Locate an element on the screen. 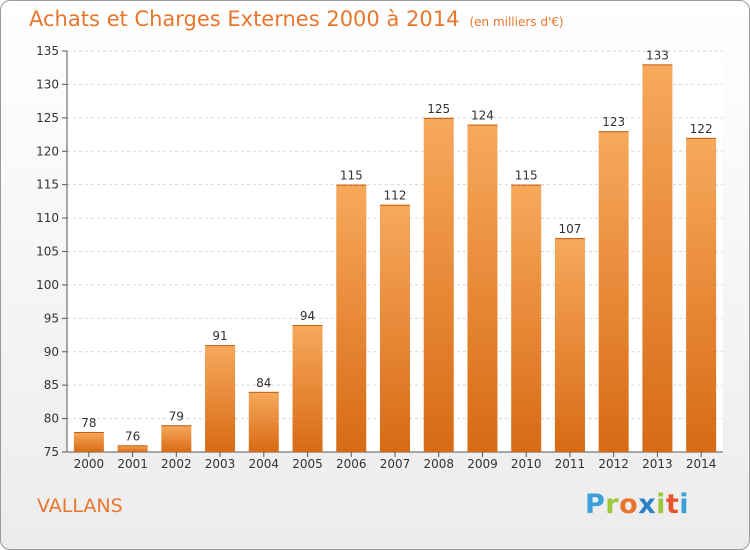 The height and width of the screenshot is (550, 750). y-tick-label: 110 is located at coordinates (47, 218).